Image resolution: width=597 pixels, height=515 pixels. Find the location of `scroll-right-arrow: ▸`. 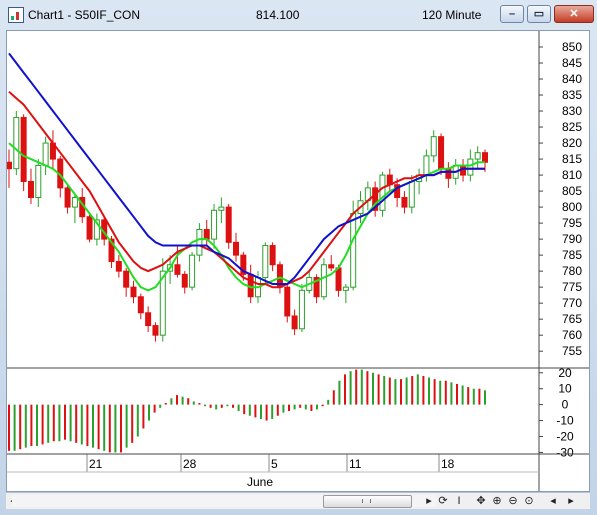

scroll-right-arrow: ▸ is located at coordinates (429, 501).